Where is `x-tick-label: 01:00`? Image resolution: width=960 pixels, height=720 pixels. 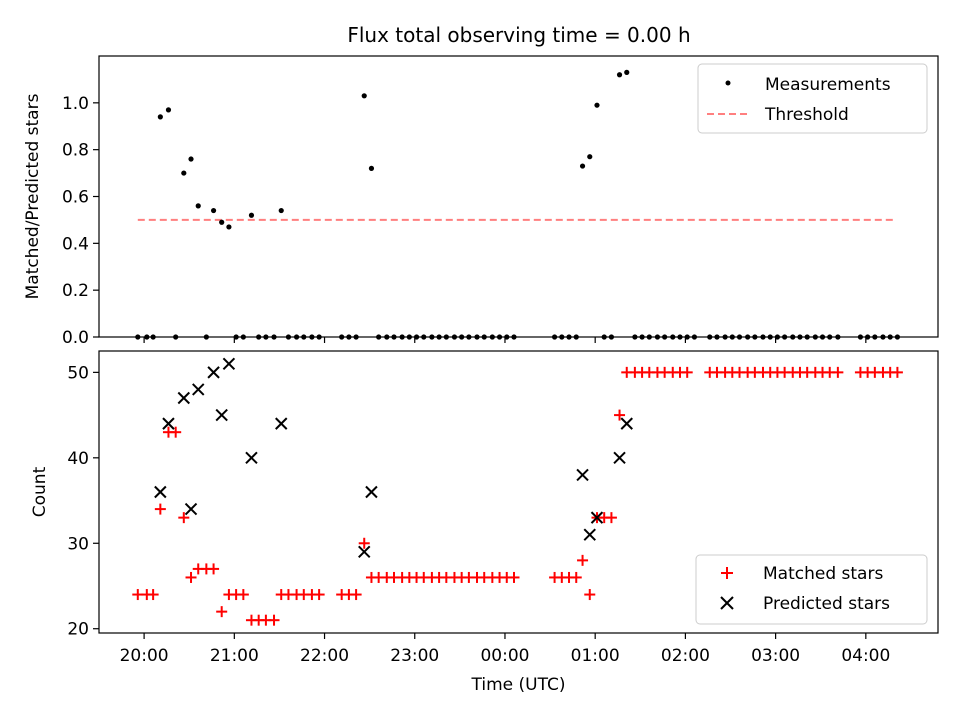 x-tick-label: 01:00 is located at coordinates (595, 656).